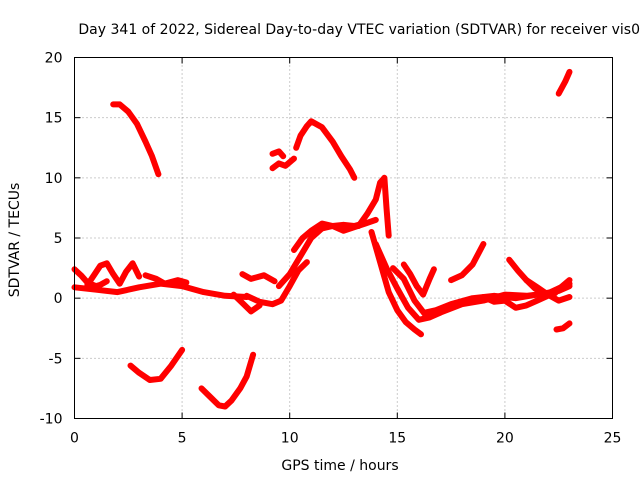  I want to click on x-tick-label: 15, so click(397, 439).